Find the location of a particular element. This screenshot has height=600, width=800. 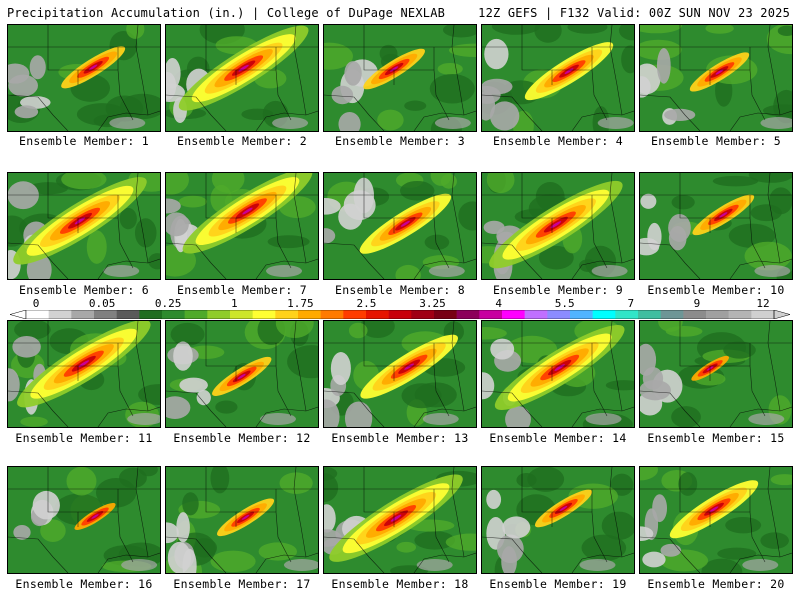

ensemble-member-label: Ensemble Member: 9 is located at coordinates (558, 290).